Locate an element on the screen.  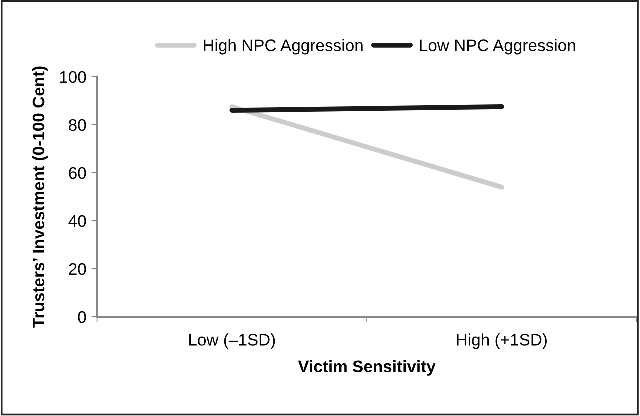
legend-label: High NPC Aggression is located at coordinates (283, 47).